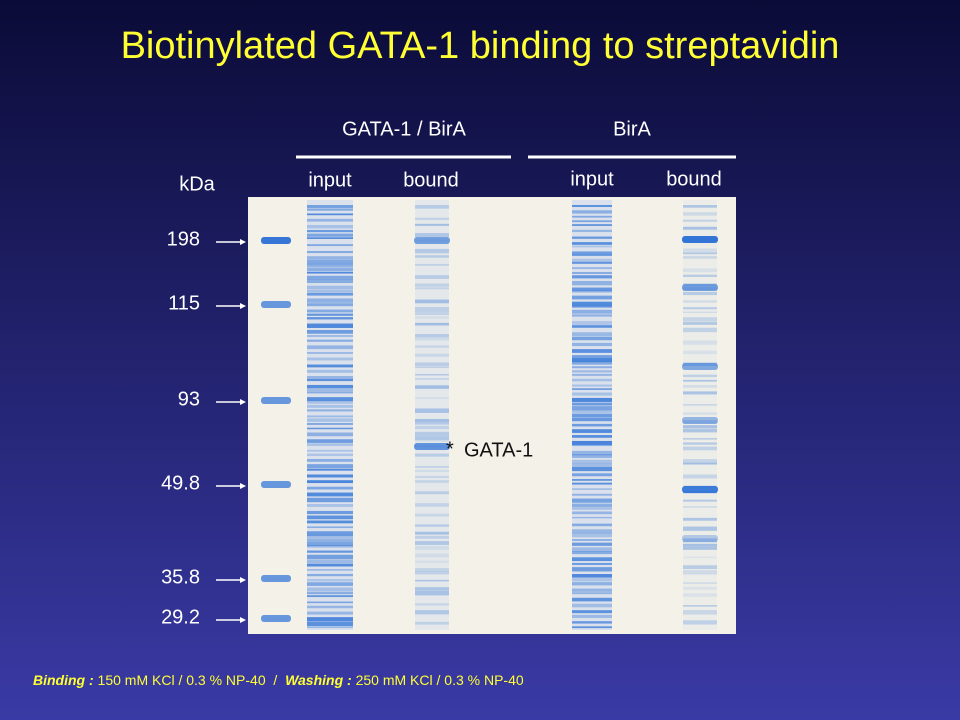 This screenshot has width=960, height=720. Describe the element at coordinates (694, 179) in the screenshot. I see `lane-label: bound` at that location.